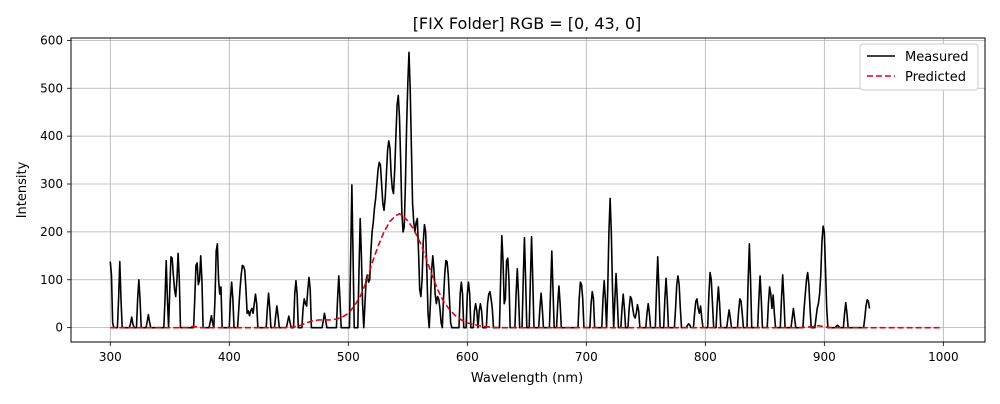 The image size is (1000, 404). I want to click on y-tick-label: 200, so click(51, 232).